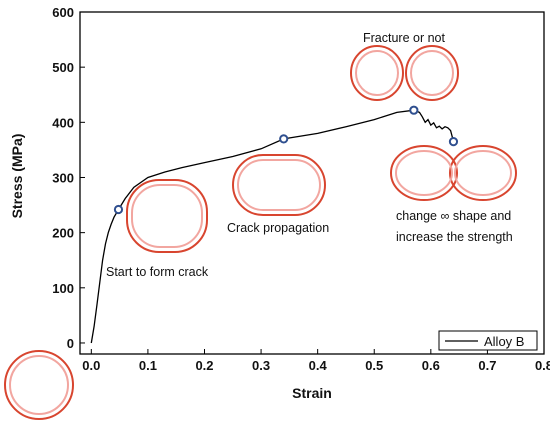 This screenshot has width=550, height=434. What do you see at coordinates (157, 272) in the screenshot?
I see `annotation-start-crack: Start to form crack` at bounding box center [157, 272].